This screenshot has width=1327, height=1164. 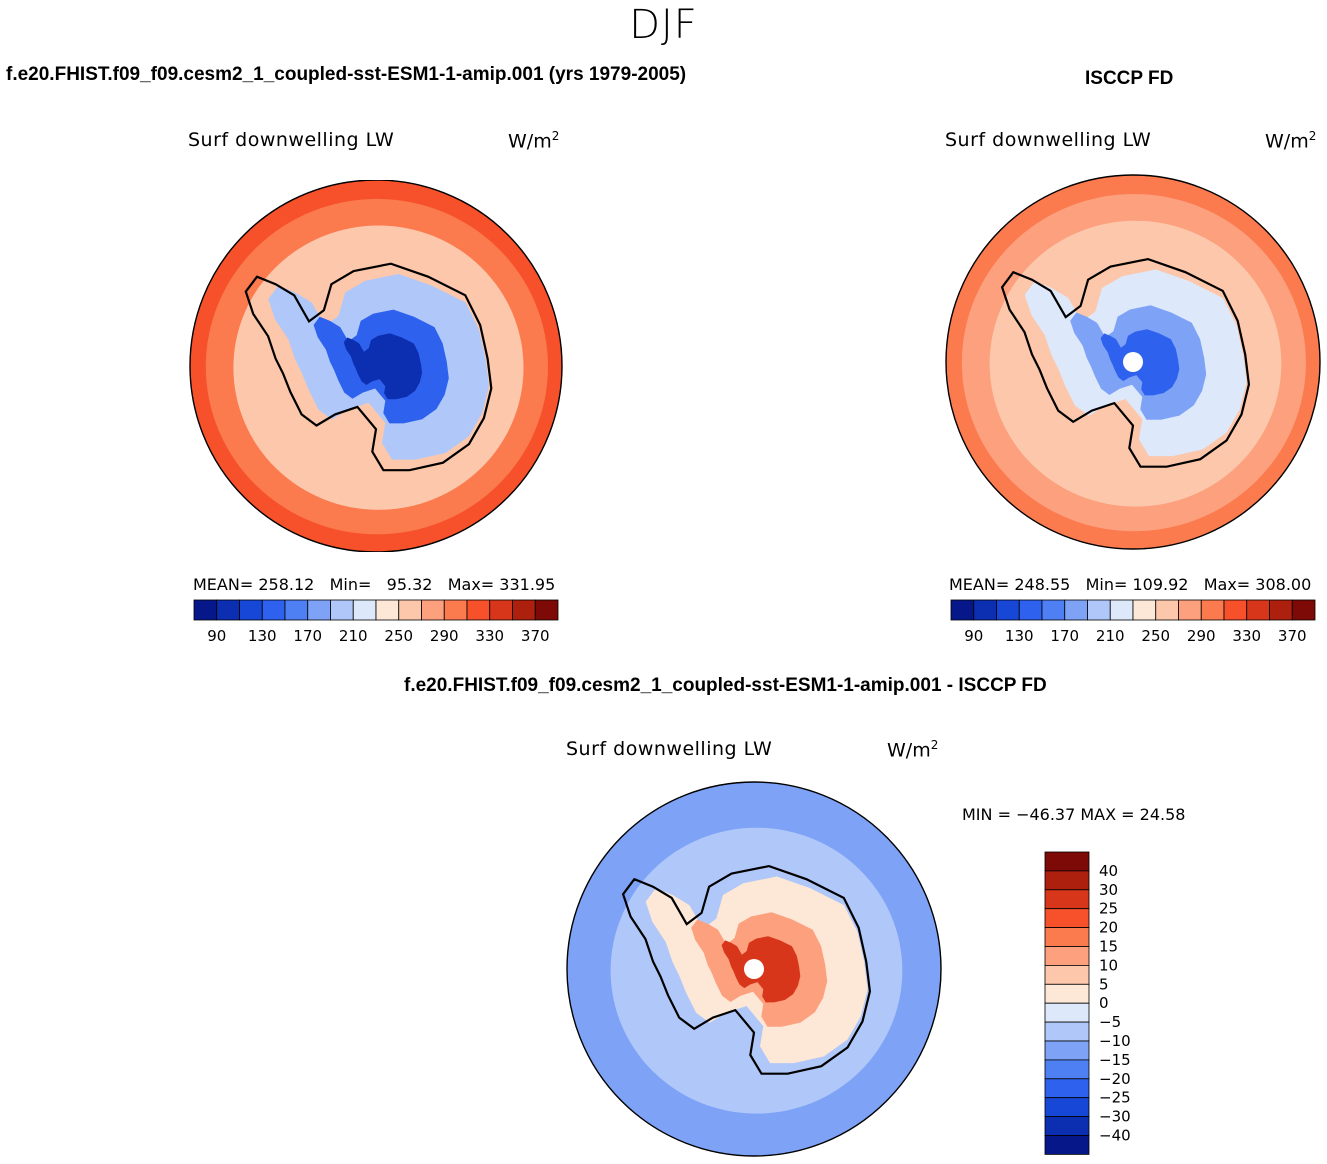 I want to click on panel-1-colorbar-tick-label: 210, so click(x=353, y=636).